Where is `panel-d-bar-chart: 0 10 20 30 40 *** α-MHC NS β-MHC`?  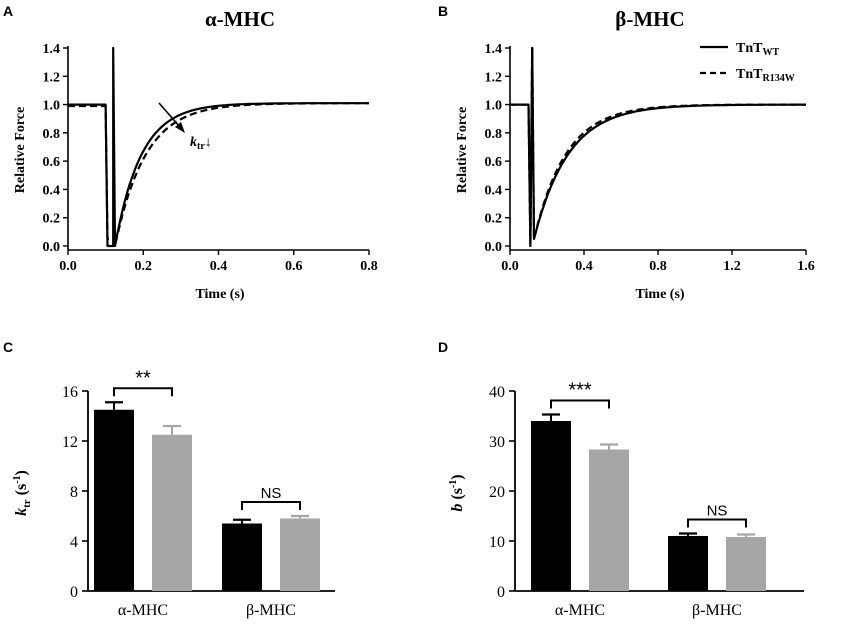 panel-d-bar-chart: 0 10 20 30 40 *** α-MHC NS β-MHC is located at coordinates (646, 499).